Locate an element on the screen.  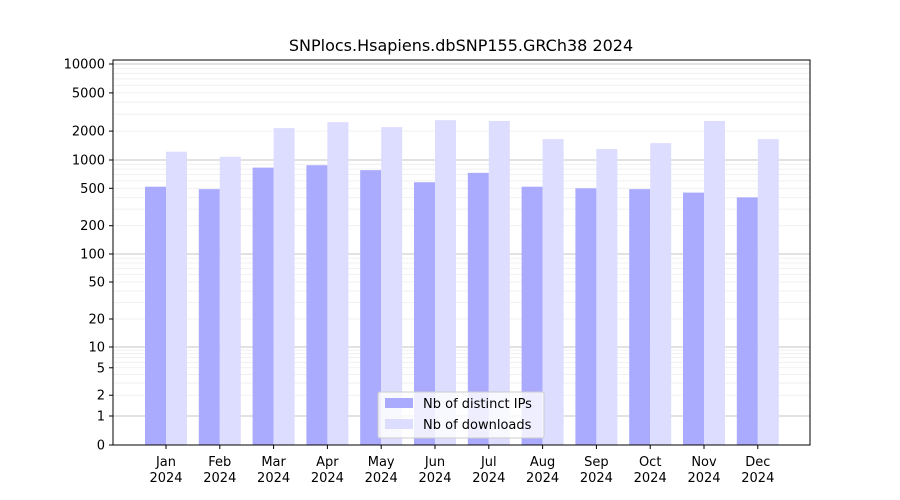
x-tick-label-month: May is located at coordinates (381, 462).